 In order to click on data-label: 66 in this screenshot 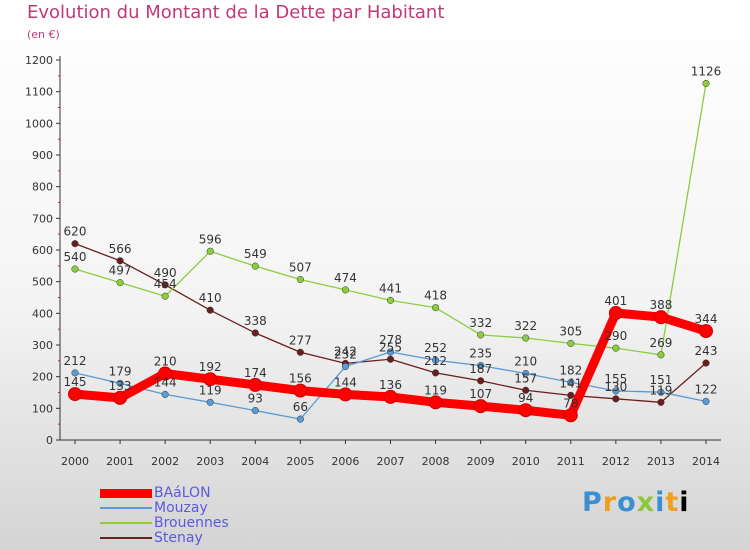, I will do `click(300, 407)`.